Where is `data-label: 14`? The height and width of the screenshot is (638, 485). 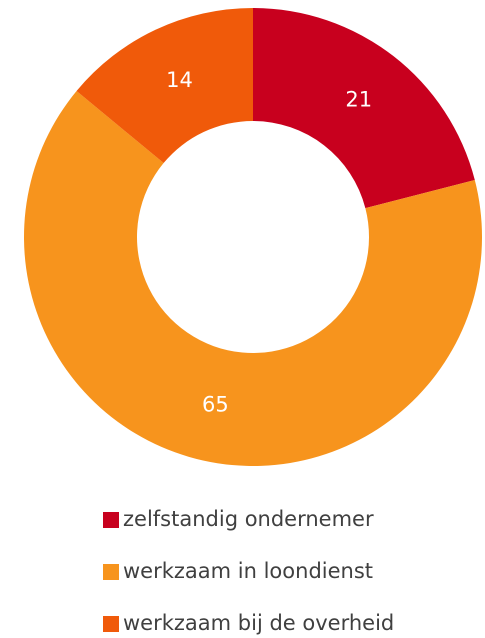 data-label: 14 is located at coordinates (179, 80).